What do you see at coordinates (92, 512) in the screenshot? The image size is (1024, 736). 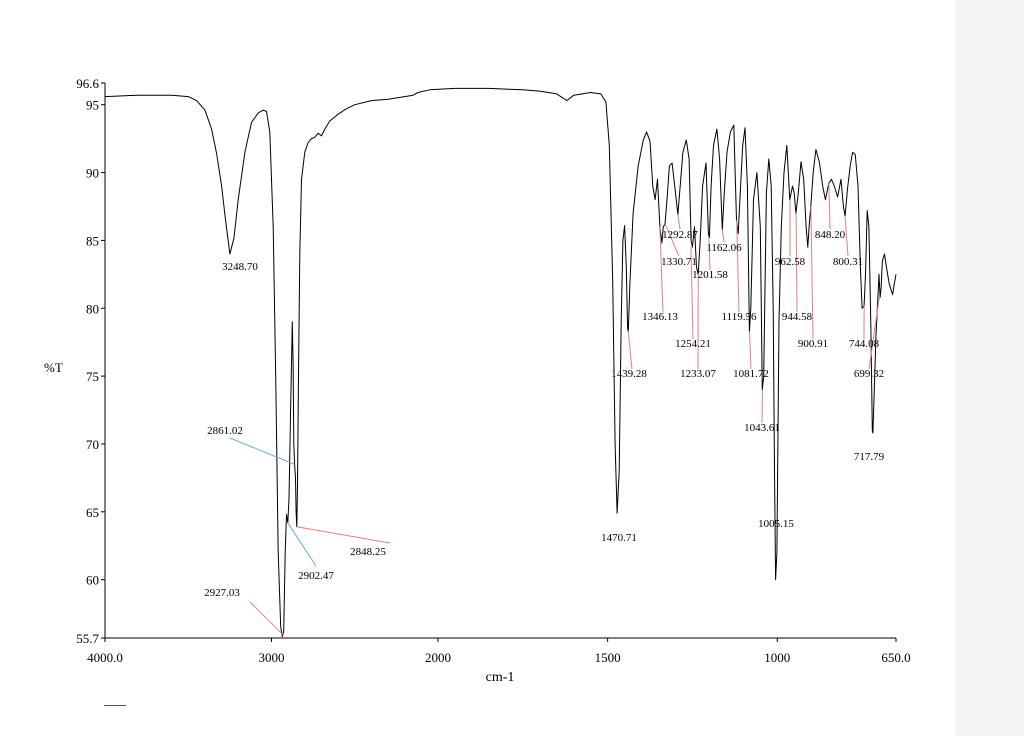 I see `y-tick-label: 65` at bounding box center [92, 512].